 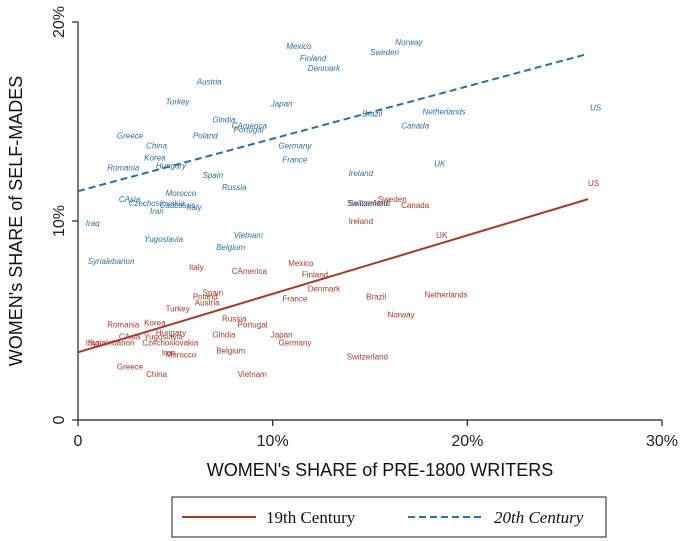 What do you see at coordinates (273, 441) in the screenshot?
I see `x-tick-label: 10%` at bounding box center [273, 441].